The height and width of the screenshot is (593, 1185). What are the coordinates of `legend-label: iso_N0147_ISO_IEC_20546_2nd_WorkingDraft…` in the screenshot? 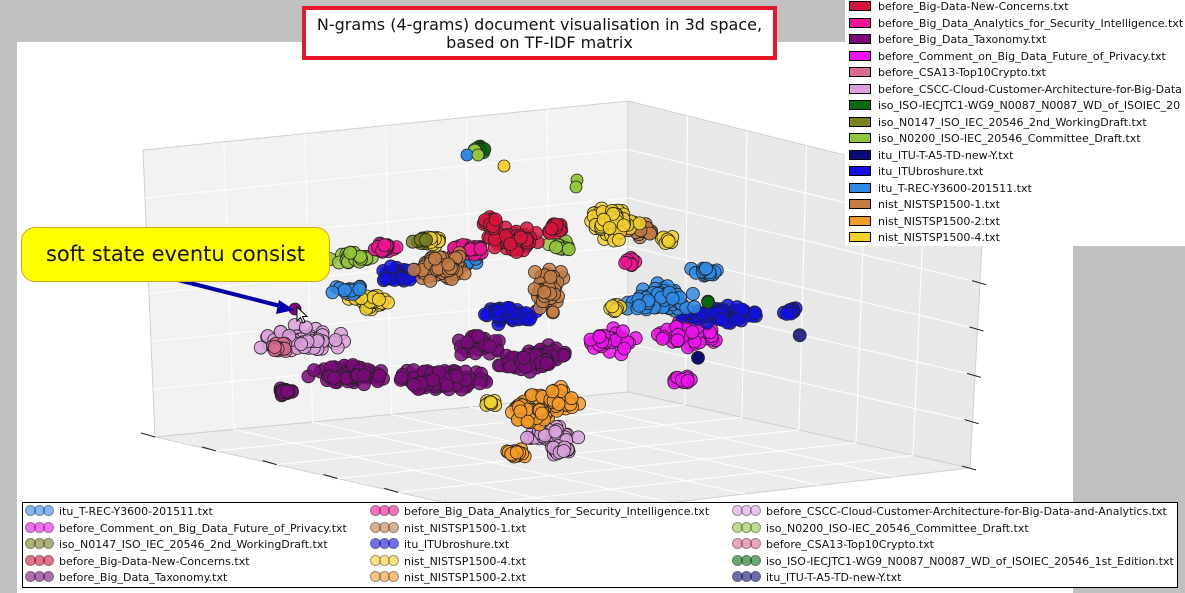 It's located at (1012, 122).